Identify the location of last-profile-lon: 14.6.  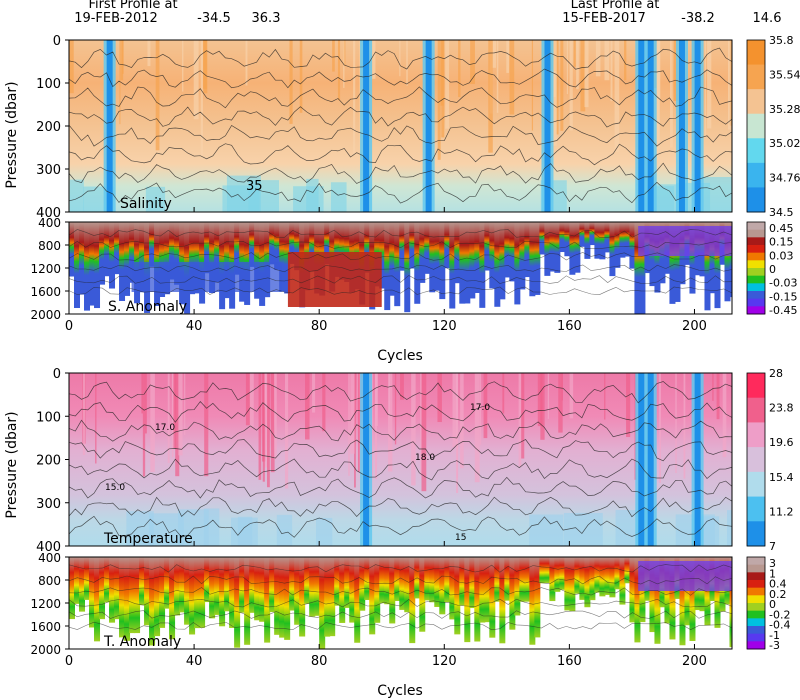
(767, 18).